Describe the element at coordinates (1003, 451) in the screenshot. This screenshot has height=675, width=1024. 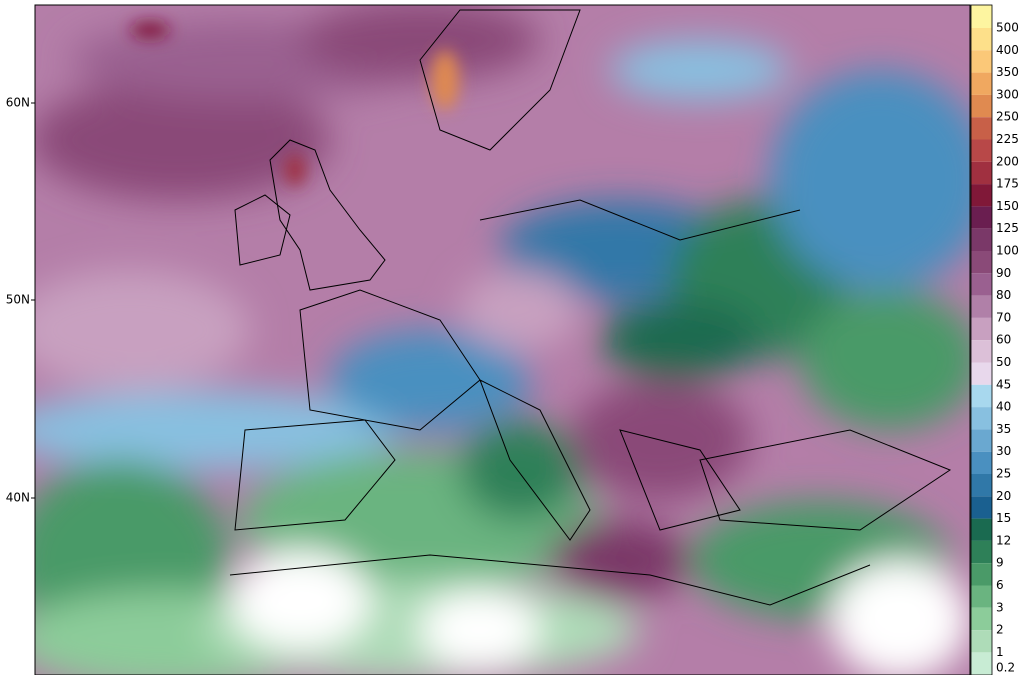
I see `colorbar-label: 30` at that location.